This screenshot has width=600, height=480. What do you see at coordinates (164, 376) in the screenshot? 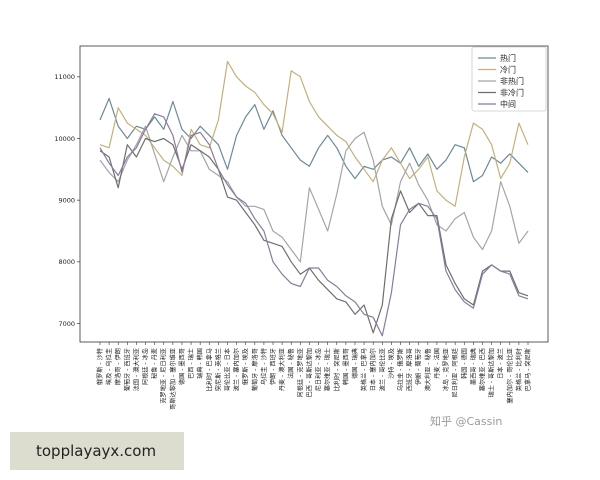
I see `x-tick-label: 克罗地亚 - 尼日利亚` at bounding box center [164, 376].